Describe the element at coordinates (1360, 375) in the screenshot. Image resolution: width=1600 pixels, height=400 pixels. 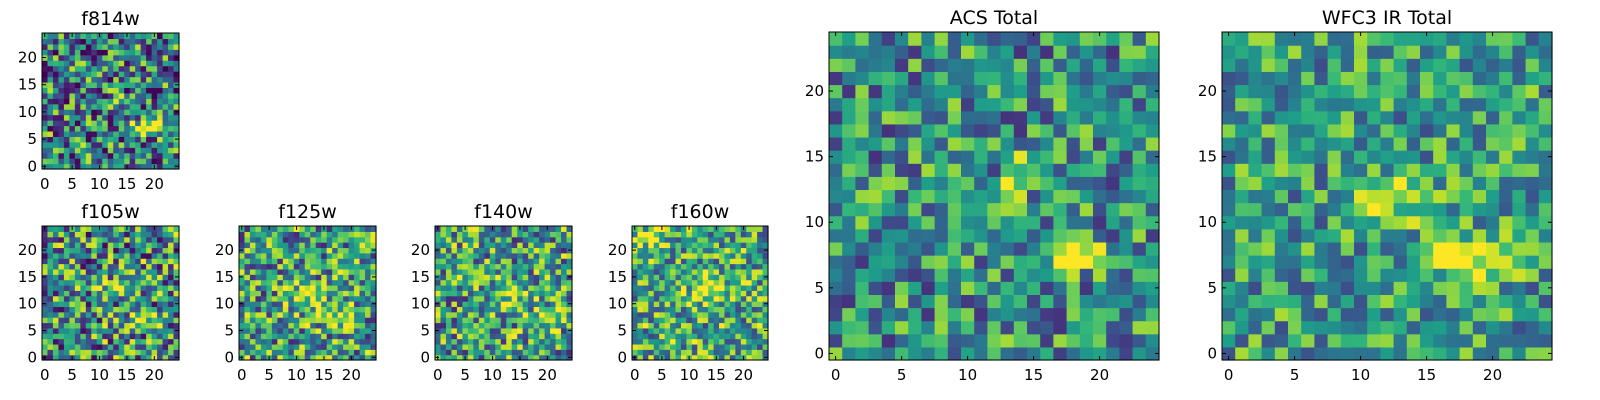
I see `x-tick-label: 10` at that location.